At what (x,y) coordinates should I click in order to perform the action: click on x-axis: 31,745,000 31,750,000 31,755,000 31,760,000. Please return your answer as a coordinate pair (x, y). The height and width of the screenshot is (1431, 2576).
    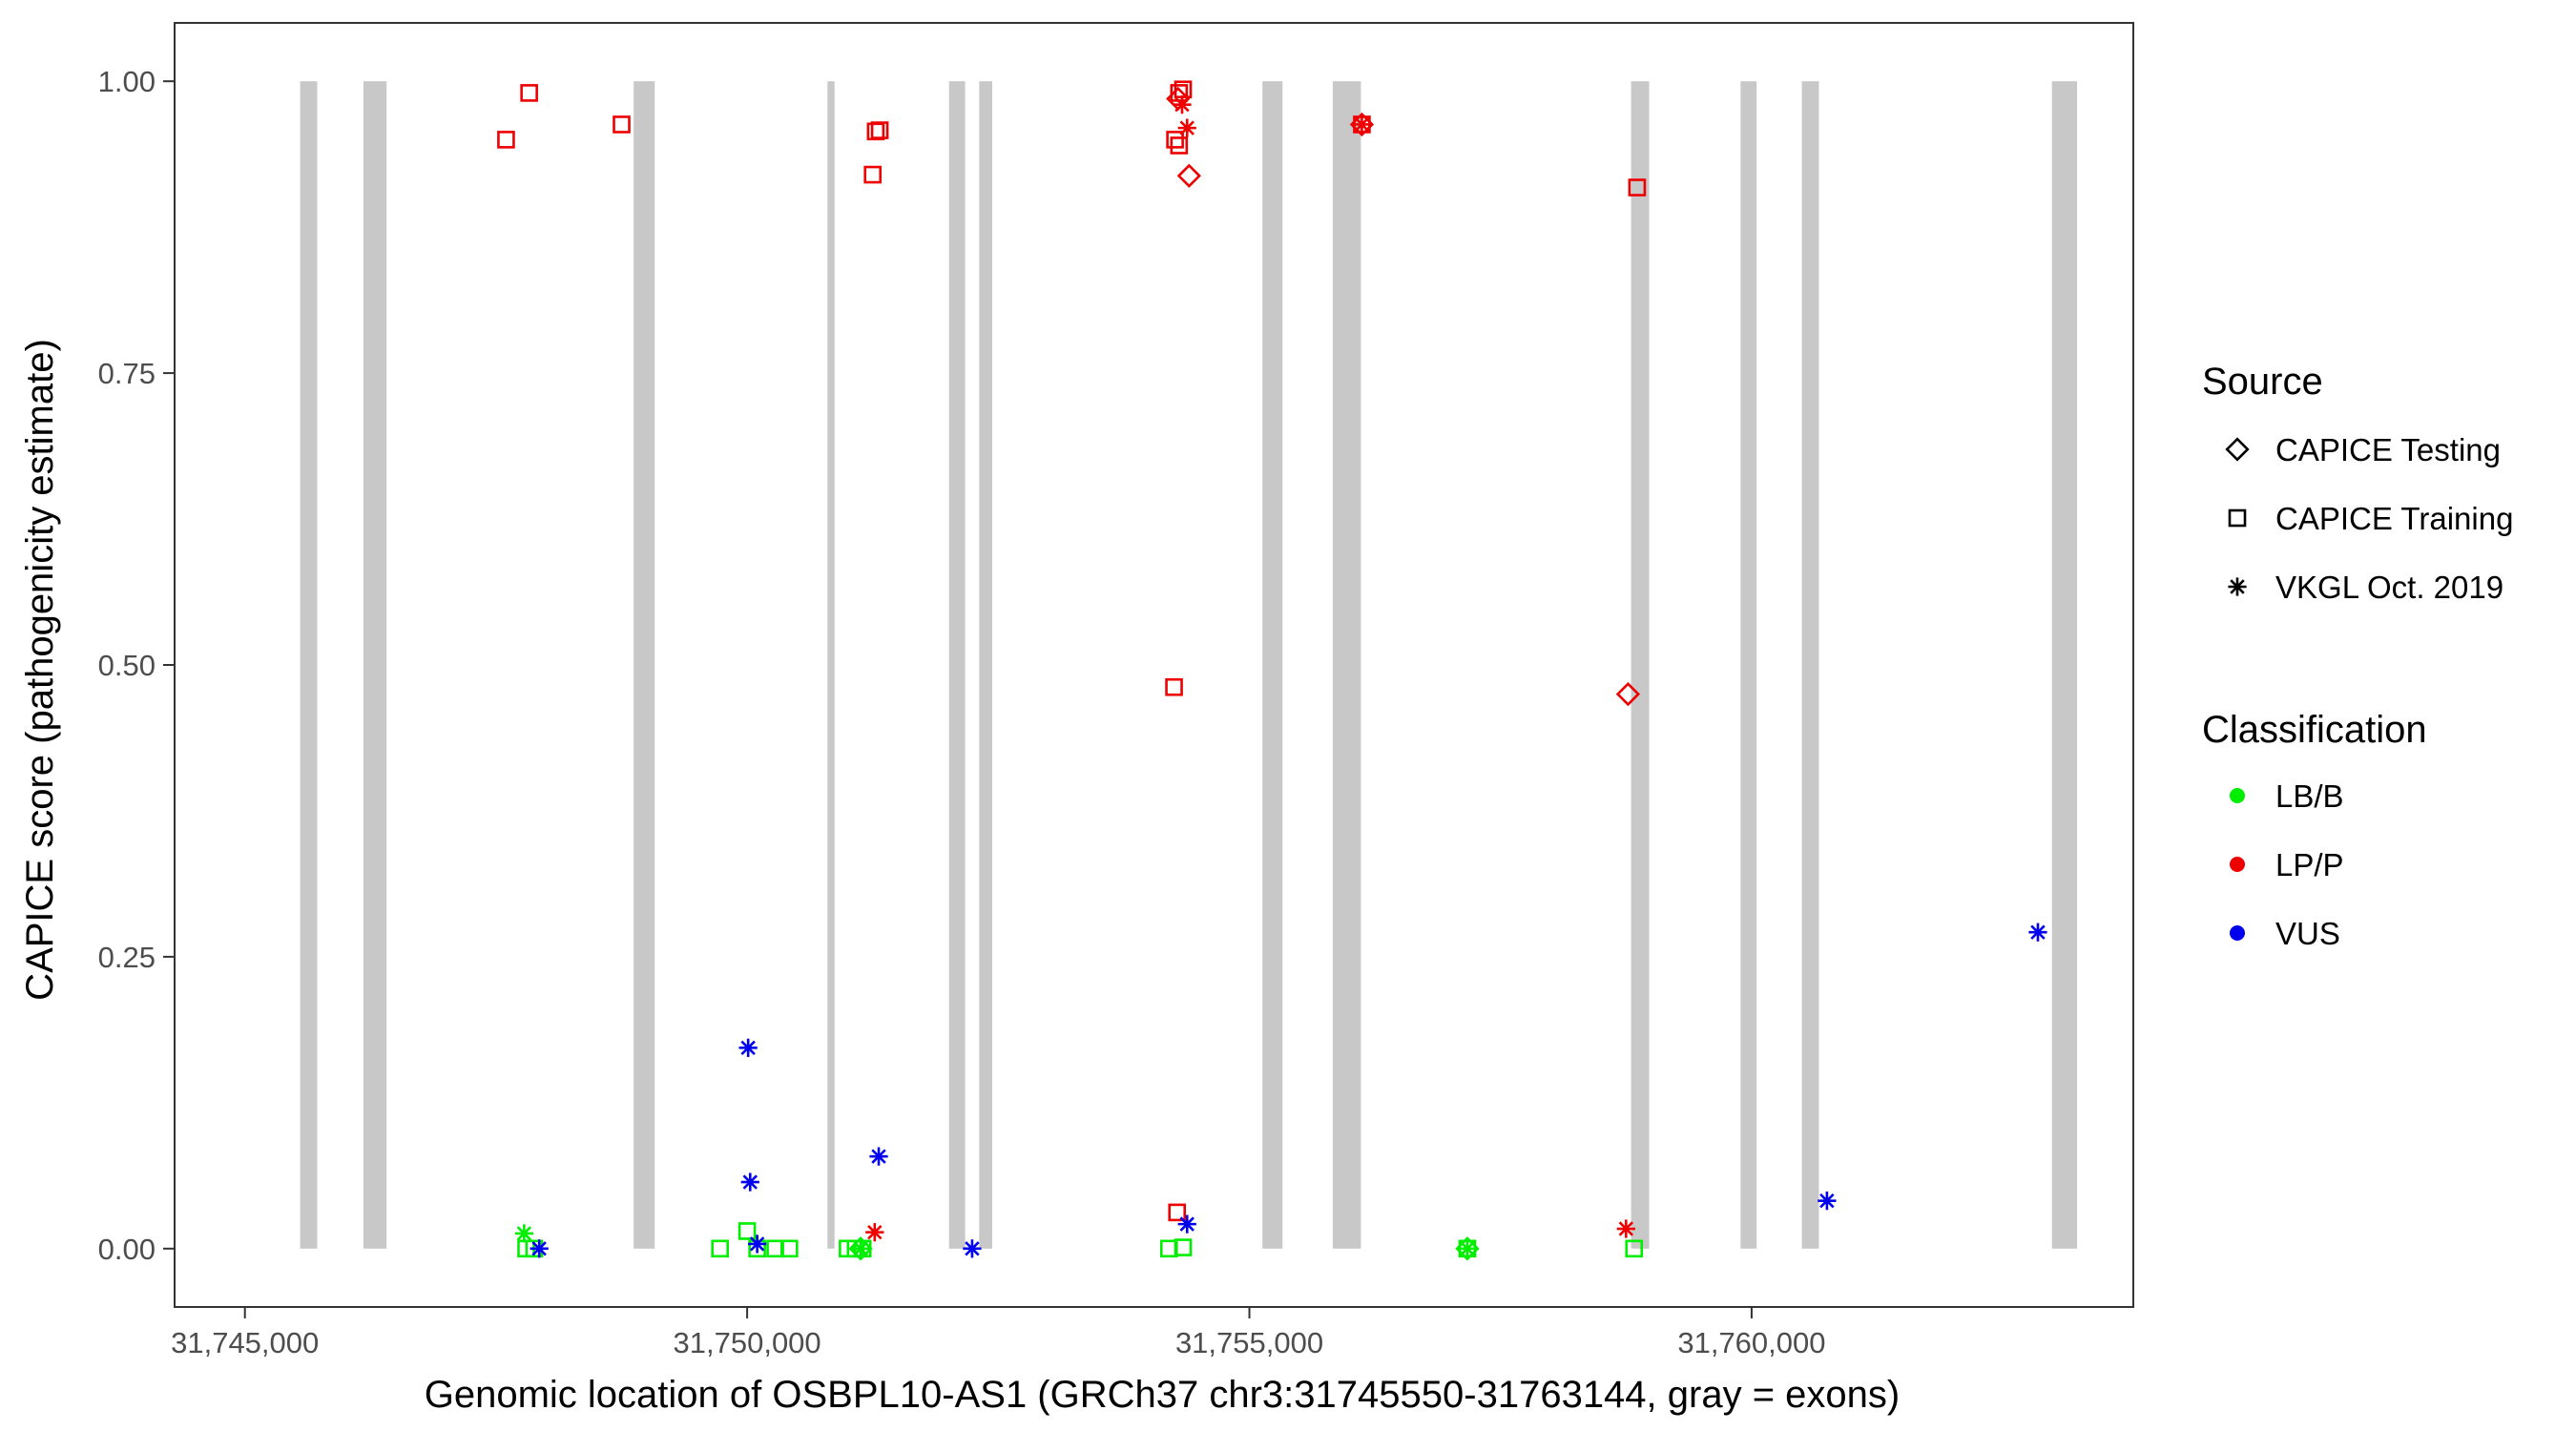
    Looking at the image, I should click on (998, 1333).